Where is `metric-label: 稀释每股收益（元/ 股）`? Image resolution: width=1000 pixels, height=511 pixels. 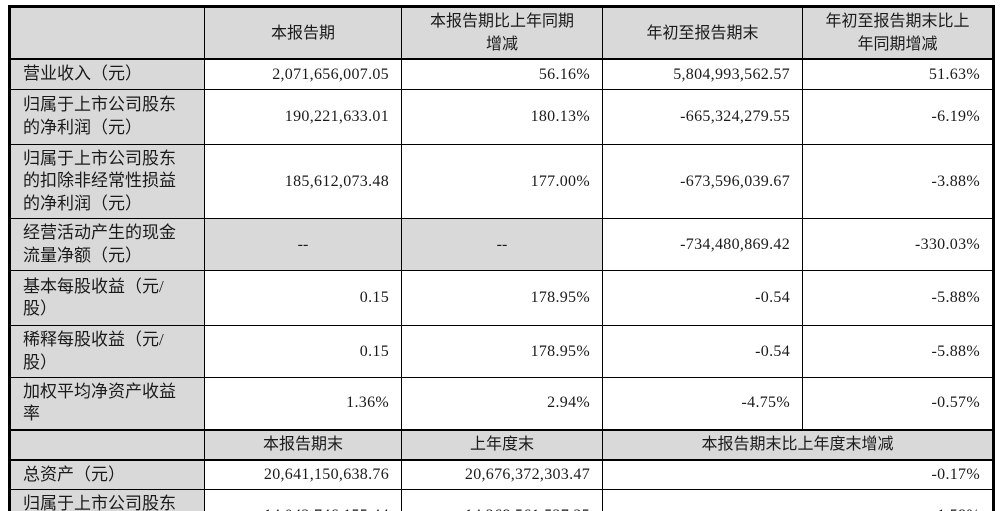
metric-label: 稀释每股收益（元/ 股） is located at coordinates (107, 351).